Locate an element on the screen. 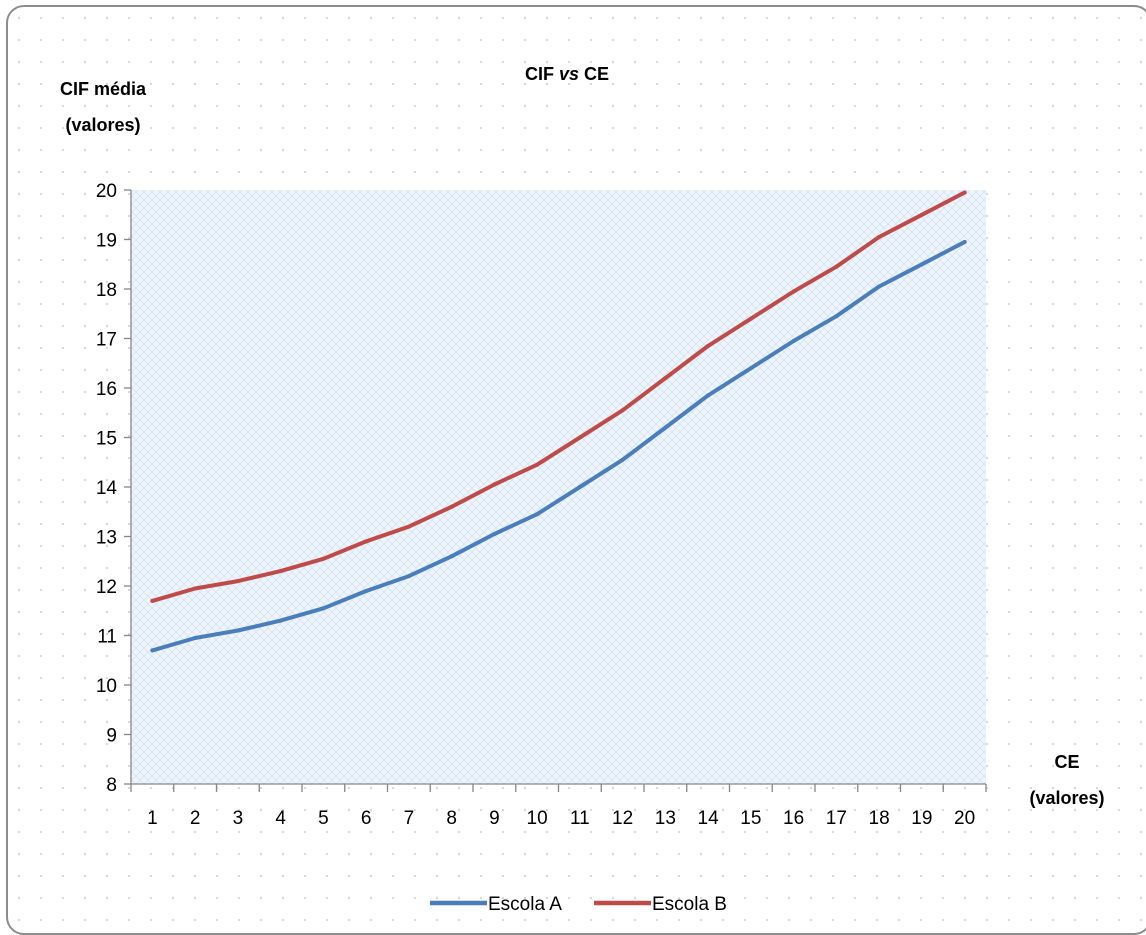 This screenshot has height=935, width=1146. y-axis-title-line1: CIF média is located at coordinates (103, 89).